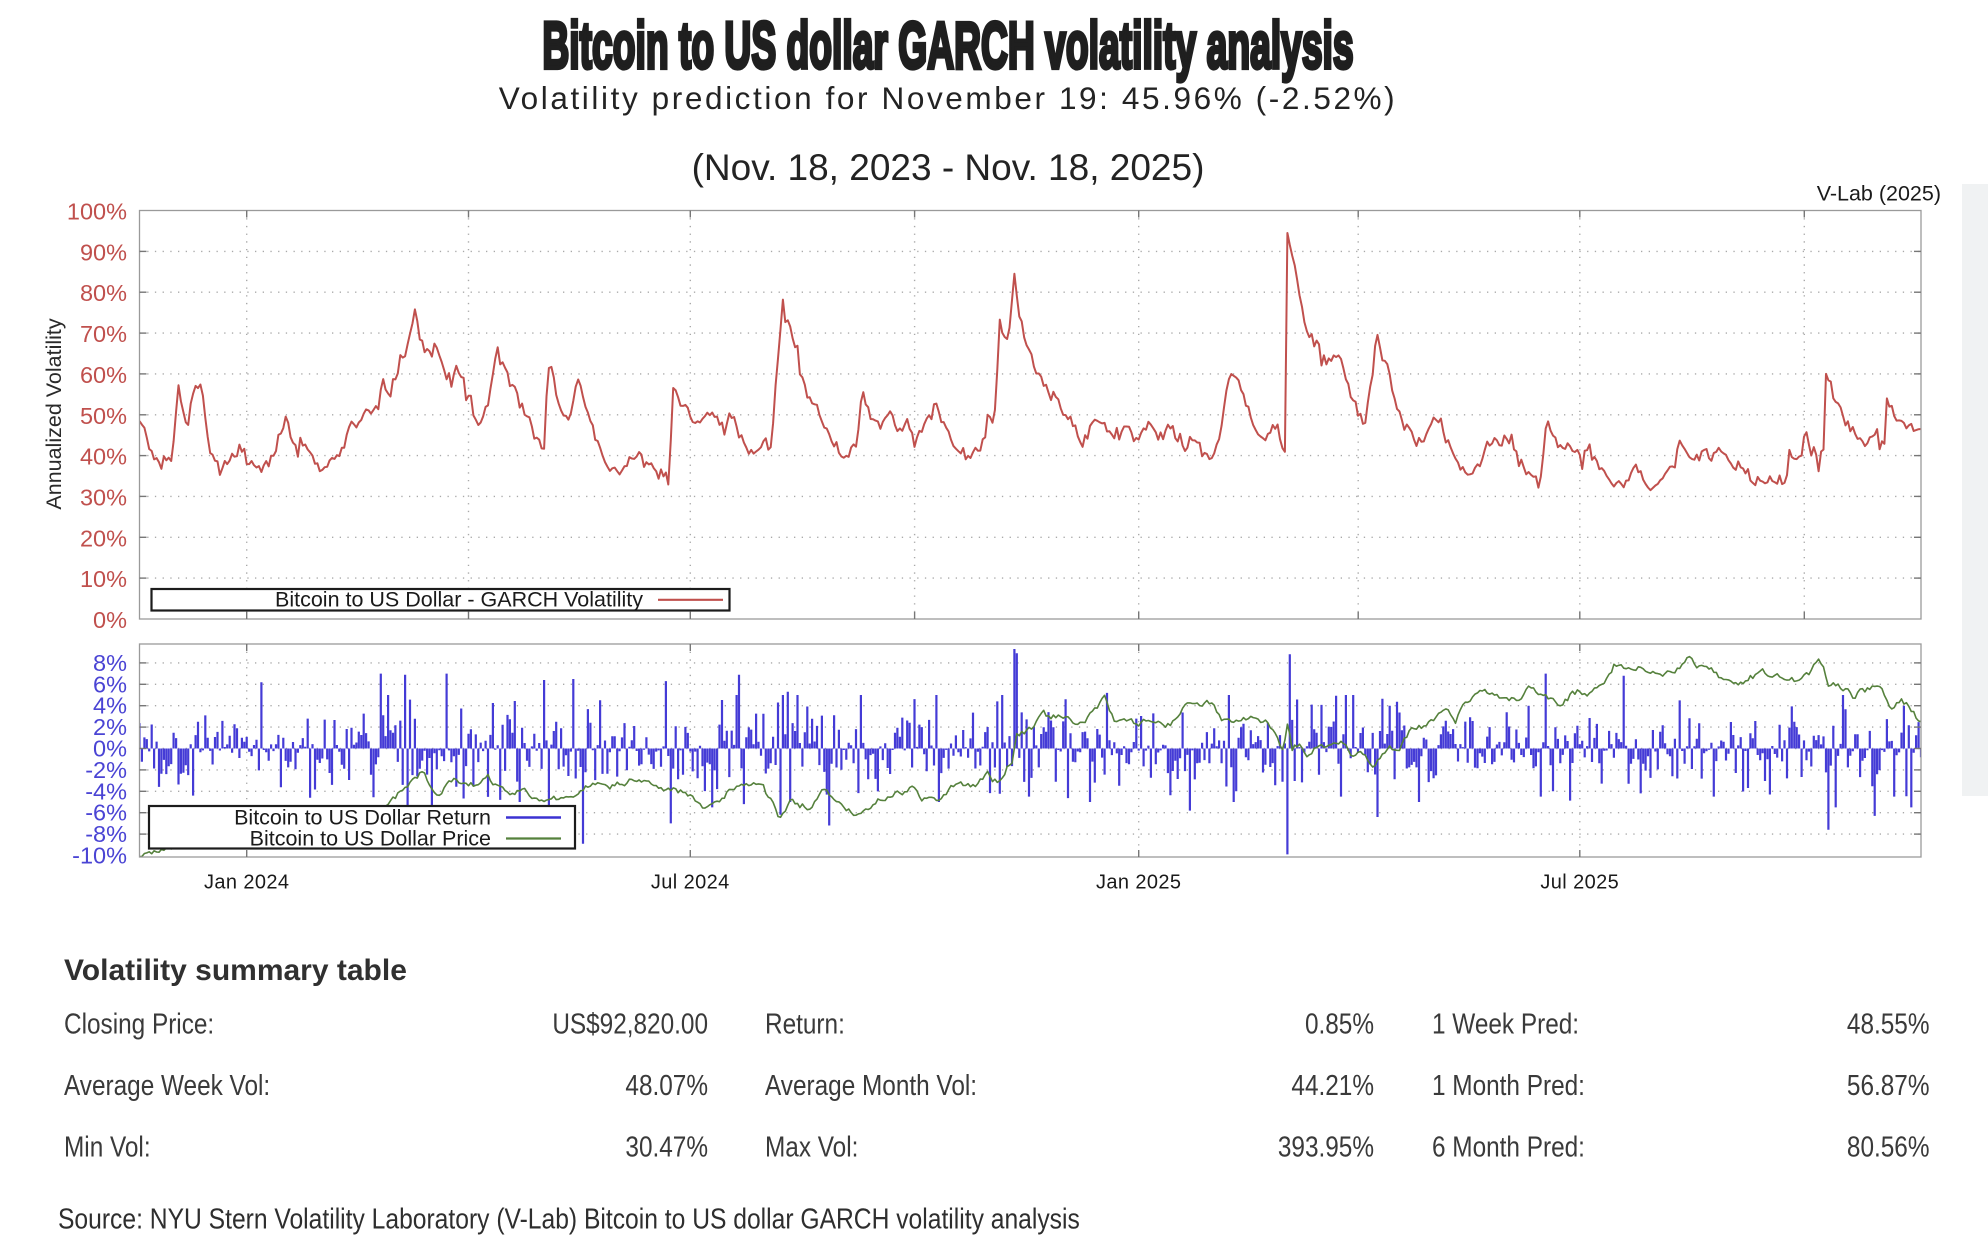 The height and width of the screenshot is (1243, 1988). What do you see at coordinates (103, 579) in the screenshot?
I see `svg-text: 10%` at bounding box center [103, 579].